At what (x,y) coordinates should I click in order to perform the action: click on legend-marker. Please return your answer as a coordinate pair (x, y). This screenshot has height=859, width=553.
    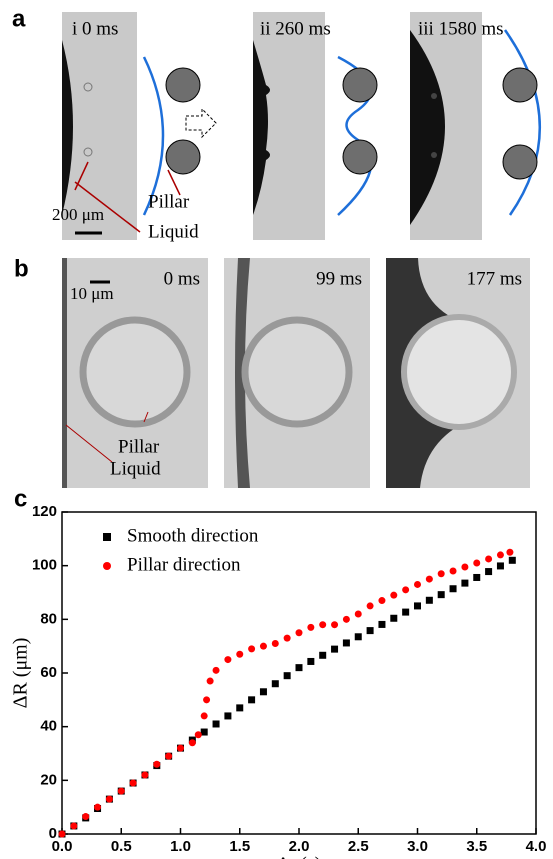
    Looking at the image, I should click on (107, 566).